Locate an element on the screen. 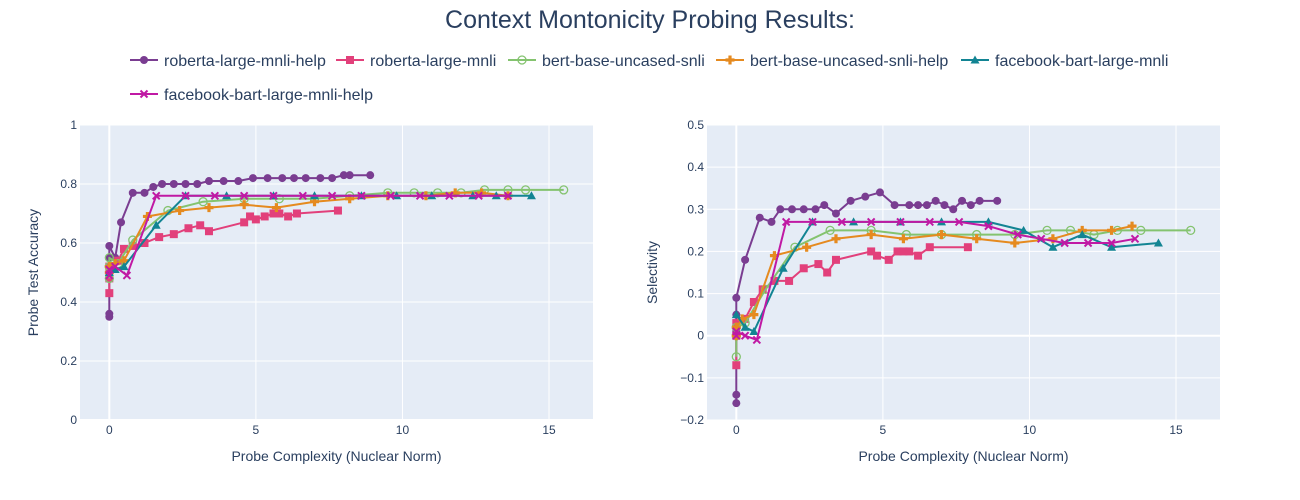 The image size is (1300, 500). legend-label: bert-base-uncased-snli-help is located at coordinates (849, 61).